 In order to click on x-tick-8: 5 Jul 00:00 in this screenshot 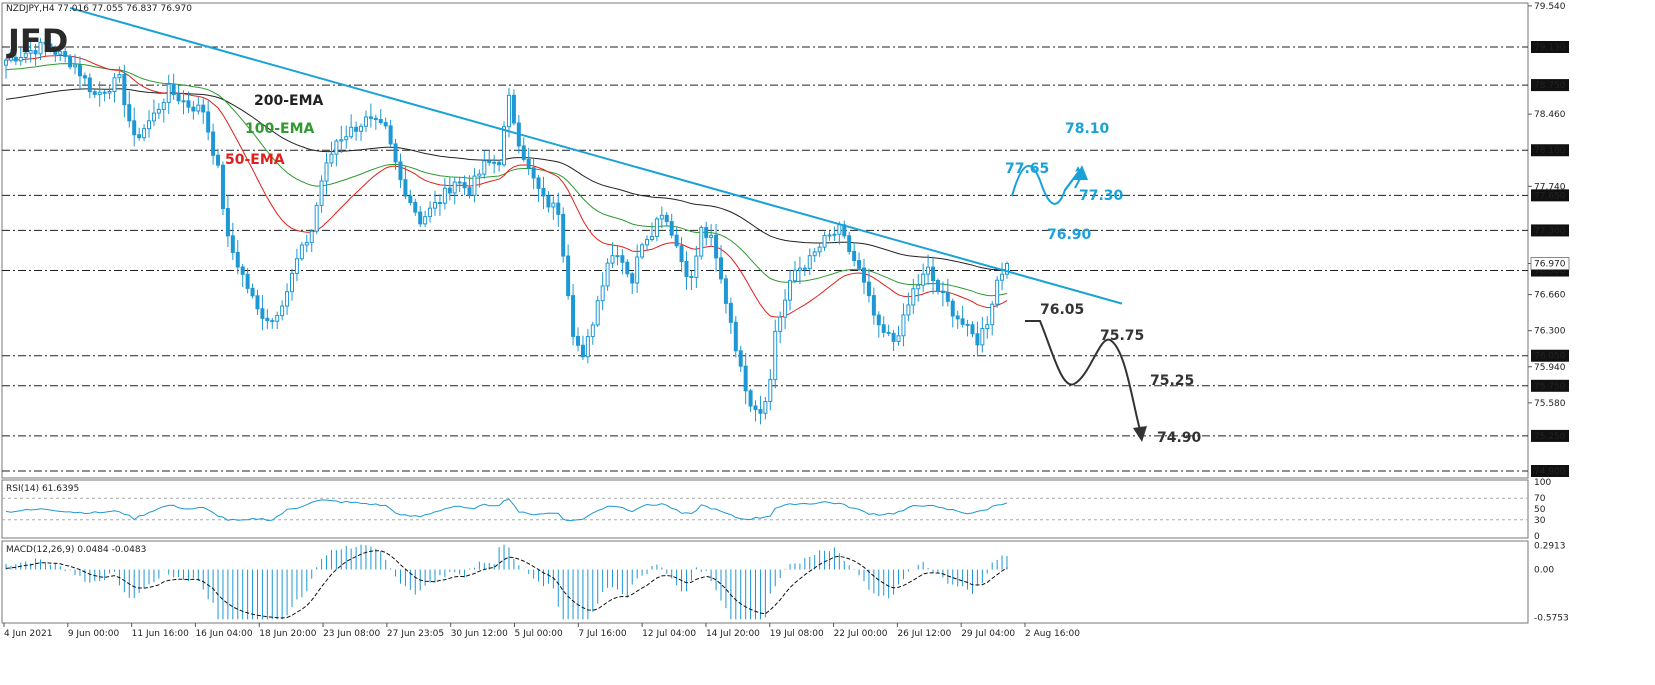, I will do `click(539, 634)`.